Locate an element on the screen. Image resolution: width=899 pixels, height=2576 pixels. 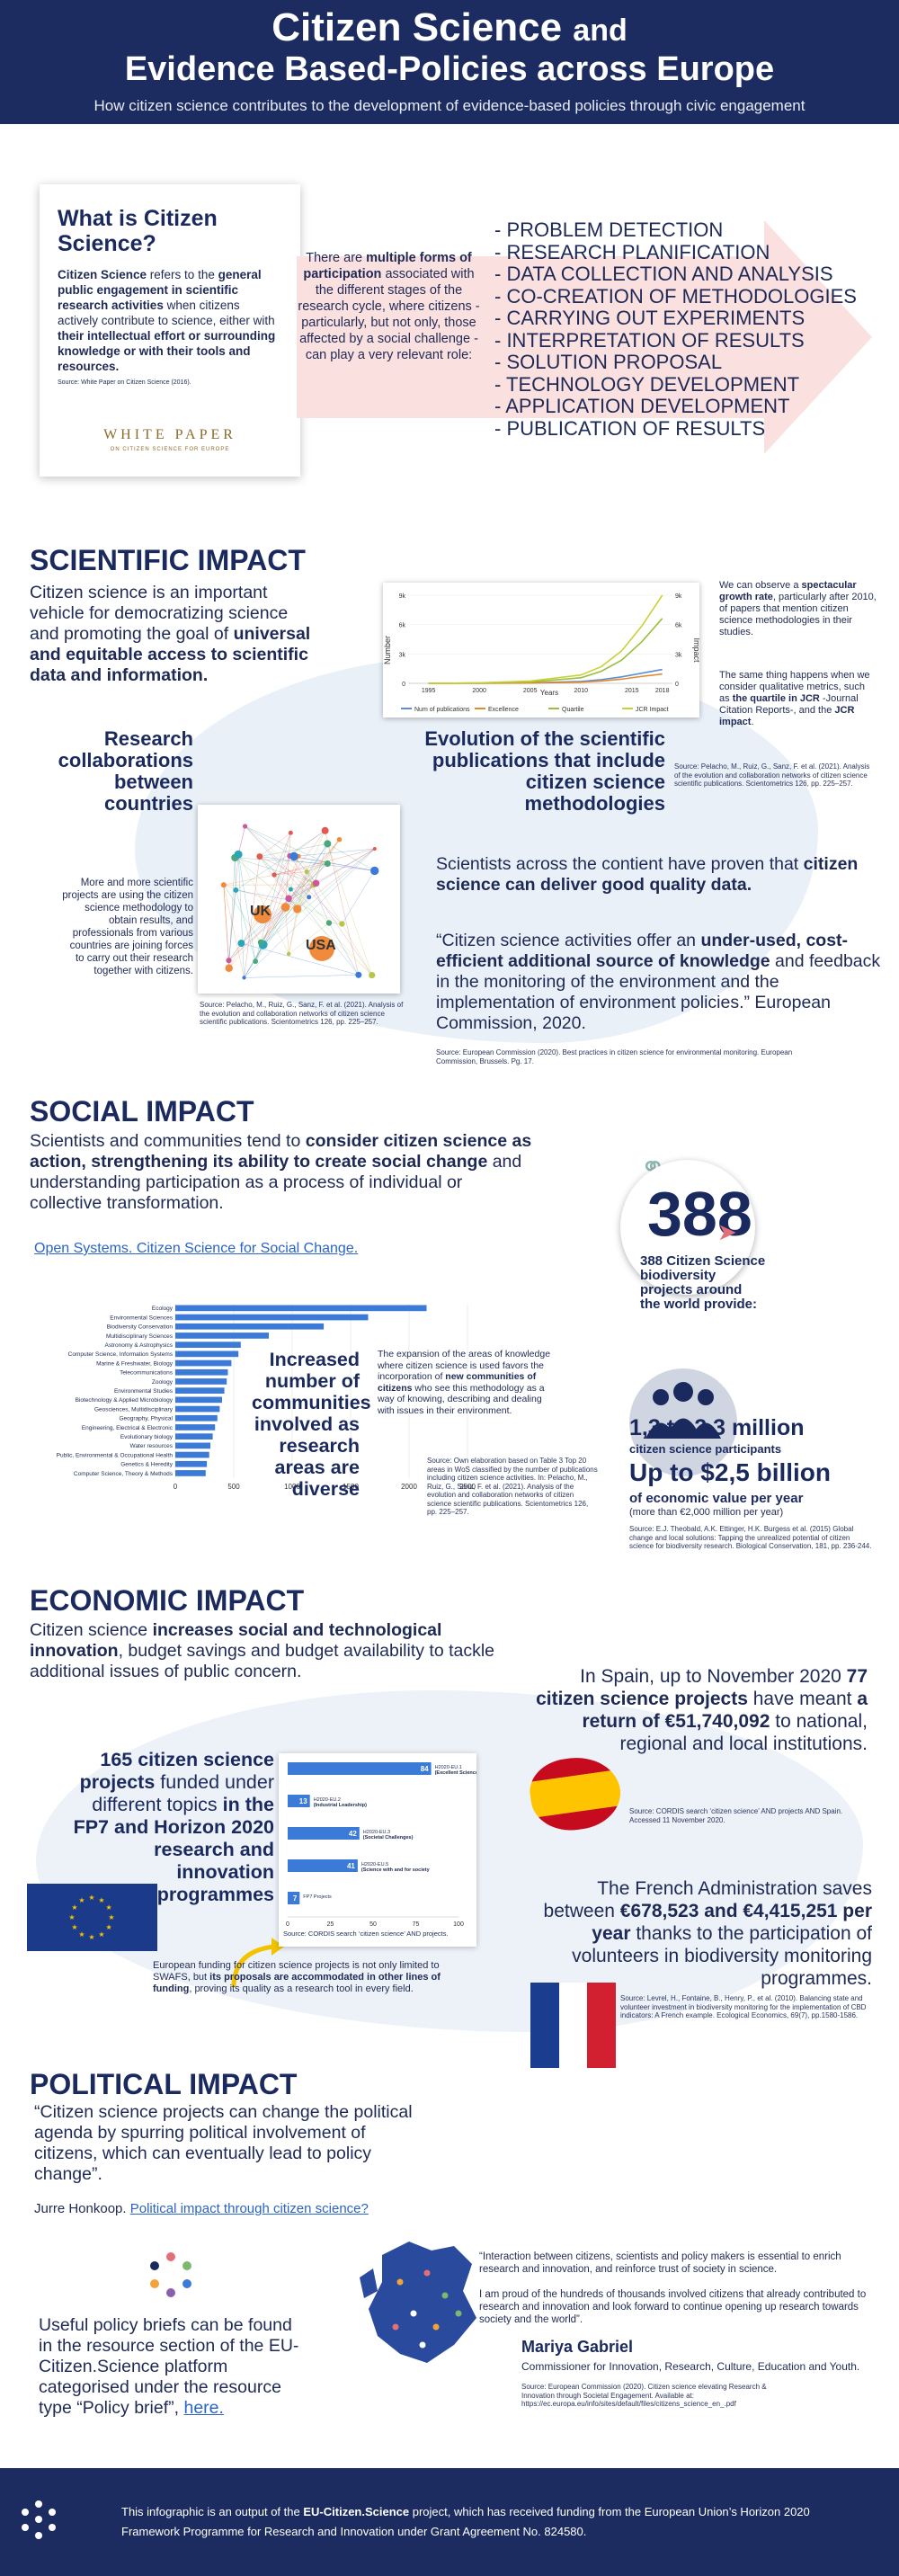
network-graph: UK USA is located at coordinates (299, 900).